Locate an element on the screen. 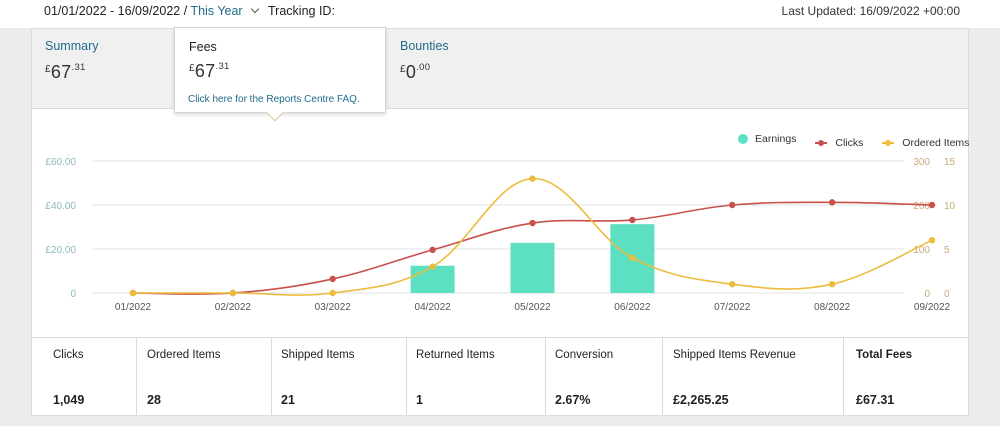  y-right-tick-label: 0 is located at coordinates (947, 294).